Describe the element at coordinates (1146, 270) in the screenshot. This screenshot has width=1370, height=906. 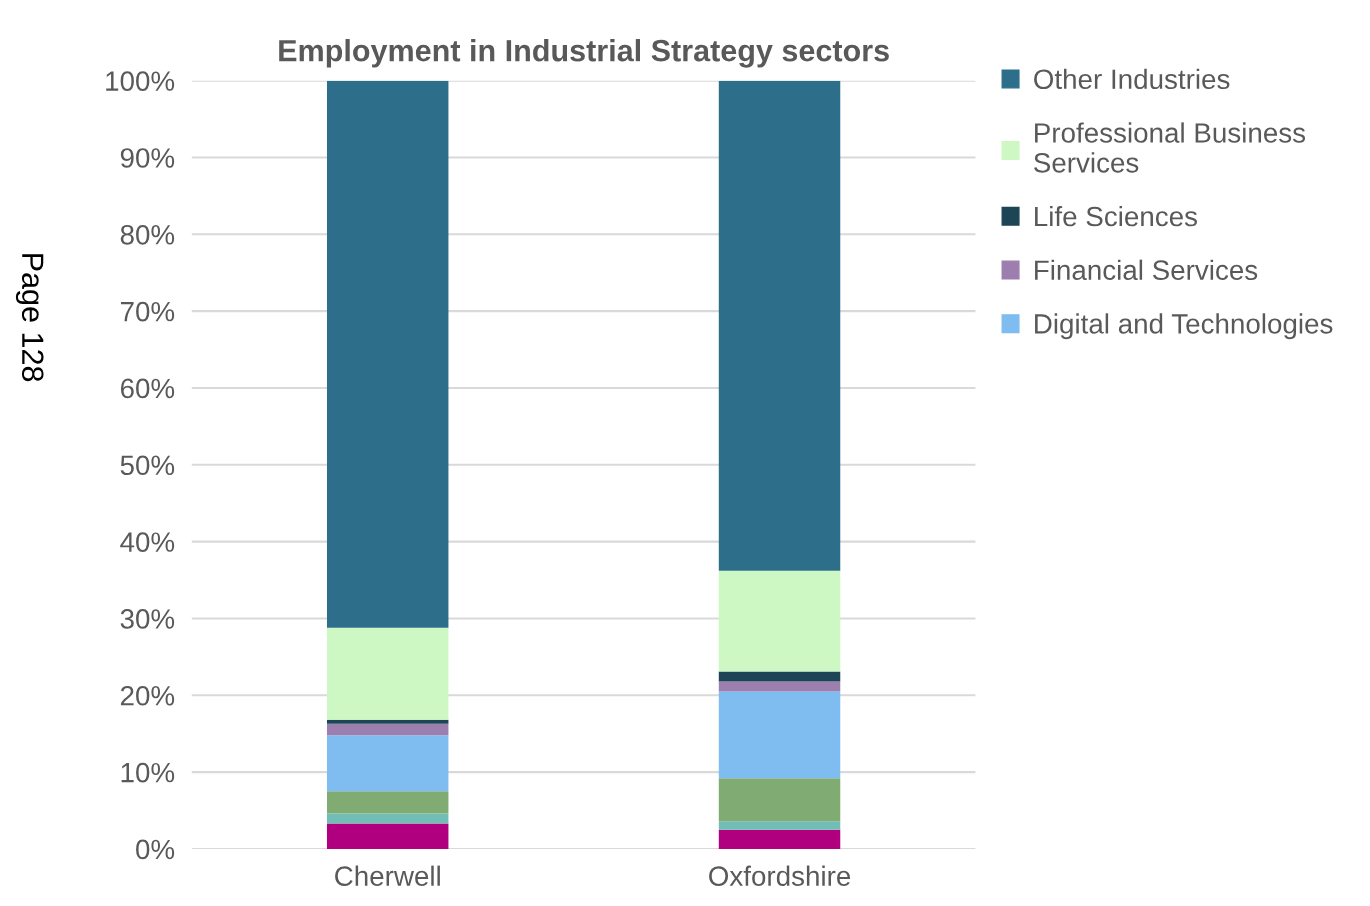
I see `legend-label: Financial Services` at that location.